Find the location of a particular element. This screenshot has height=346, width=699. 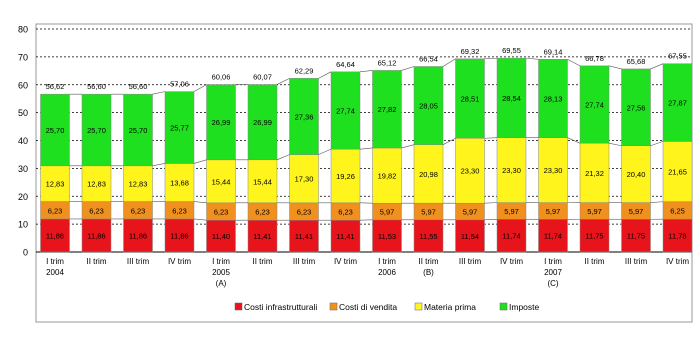

y-tick-label: 40 is located at coordinates (23, 141).